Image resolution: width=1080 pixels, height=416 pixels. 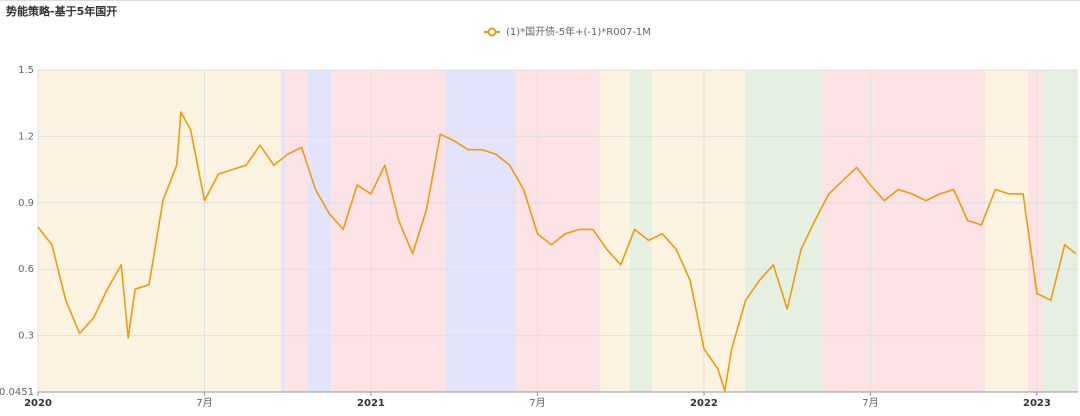 What do you see at coordinates (1037, 403) in the screenshot?
I see `x-tick-label: 2023` at bounding box center [1037, 403].